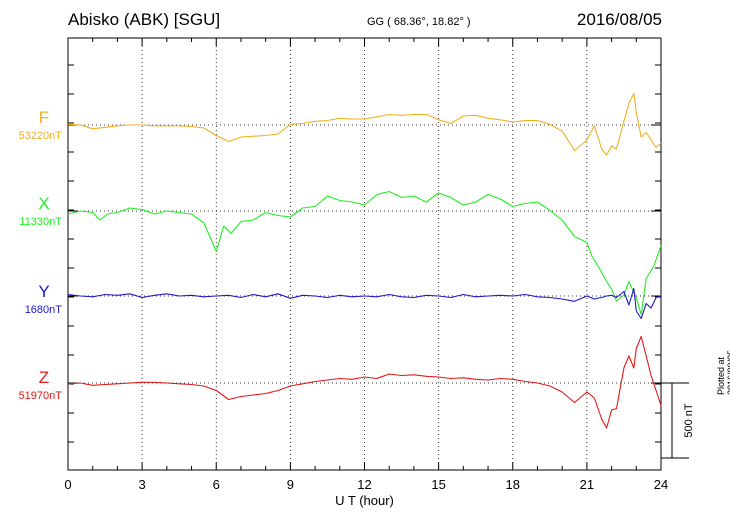  I want to click on channel-name-z: Z, so click(44, 377).